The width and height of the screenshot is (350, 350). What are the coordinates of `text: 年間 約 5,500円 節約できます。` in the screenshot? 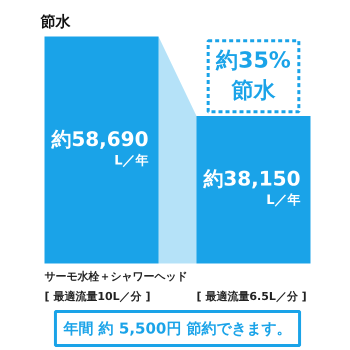 It's located at (177, 329).